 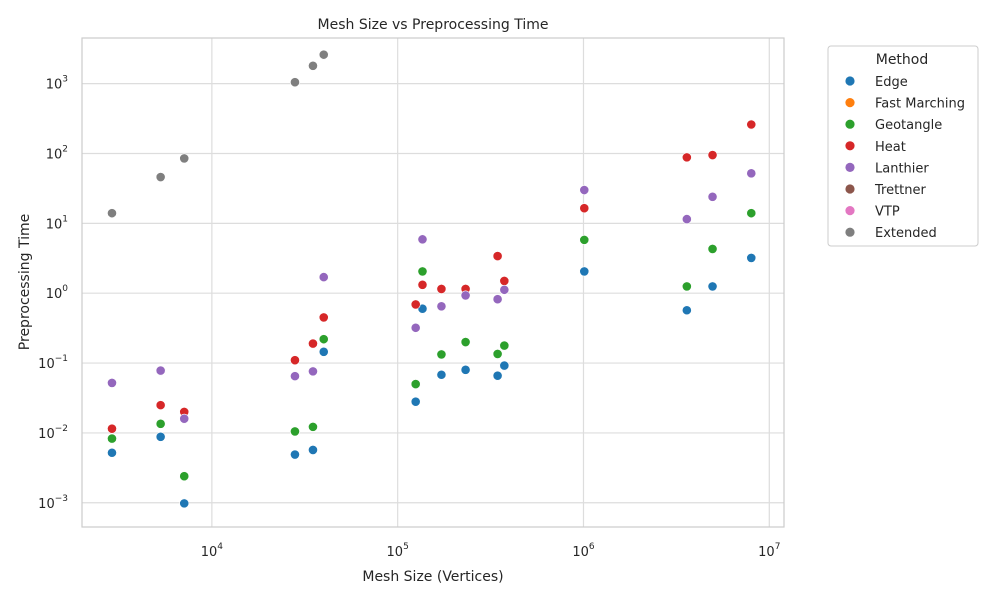 I want to click on x-tick-label: 10⁴, so click(x=212, y=551).